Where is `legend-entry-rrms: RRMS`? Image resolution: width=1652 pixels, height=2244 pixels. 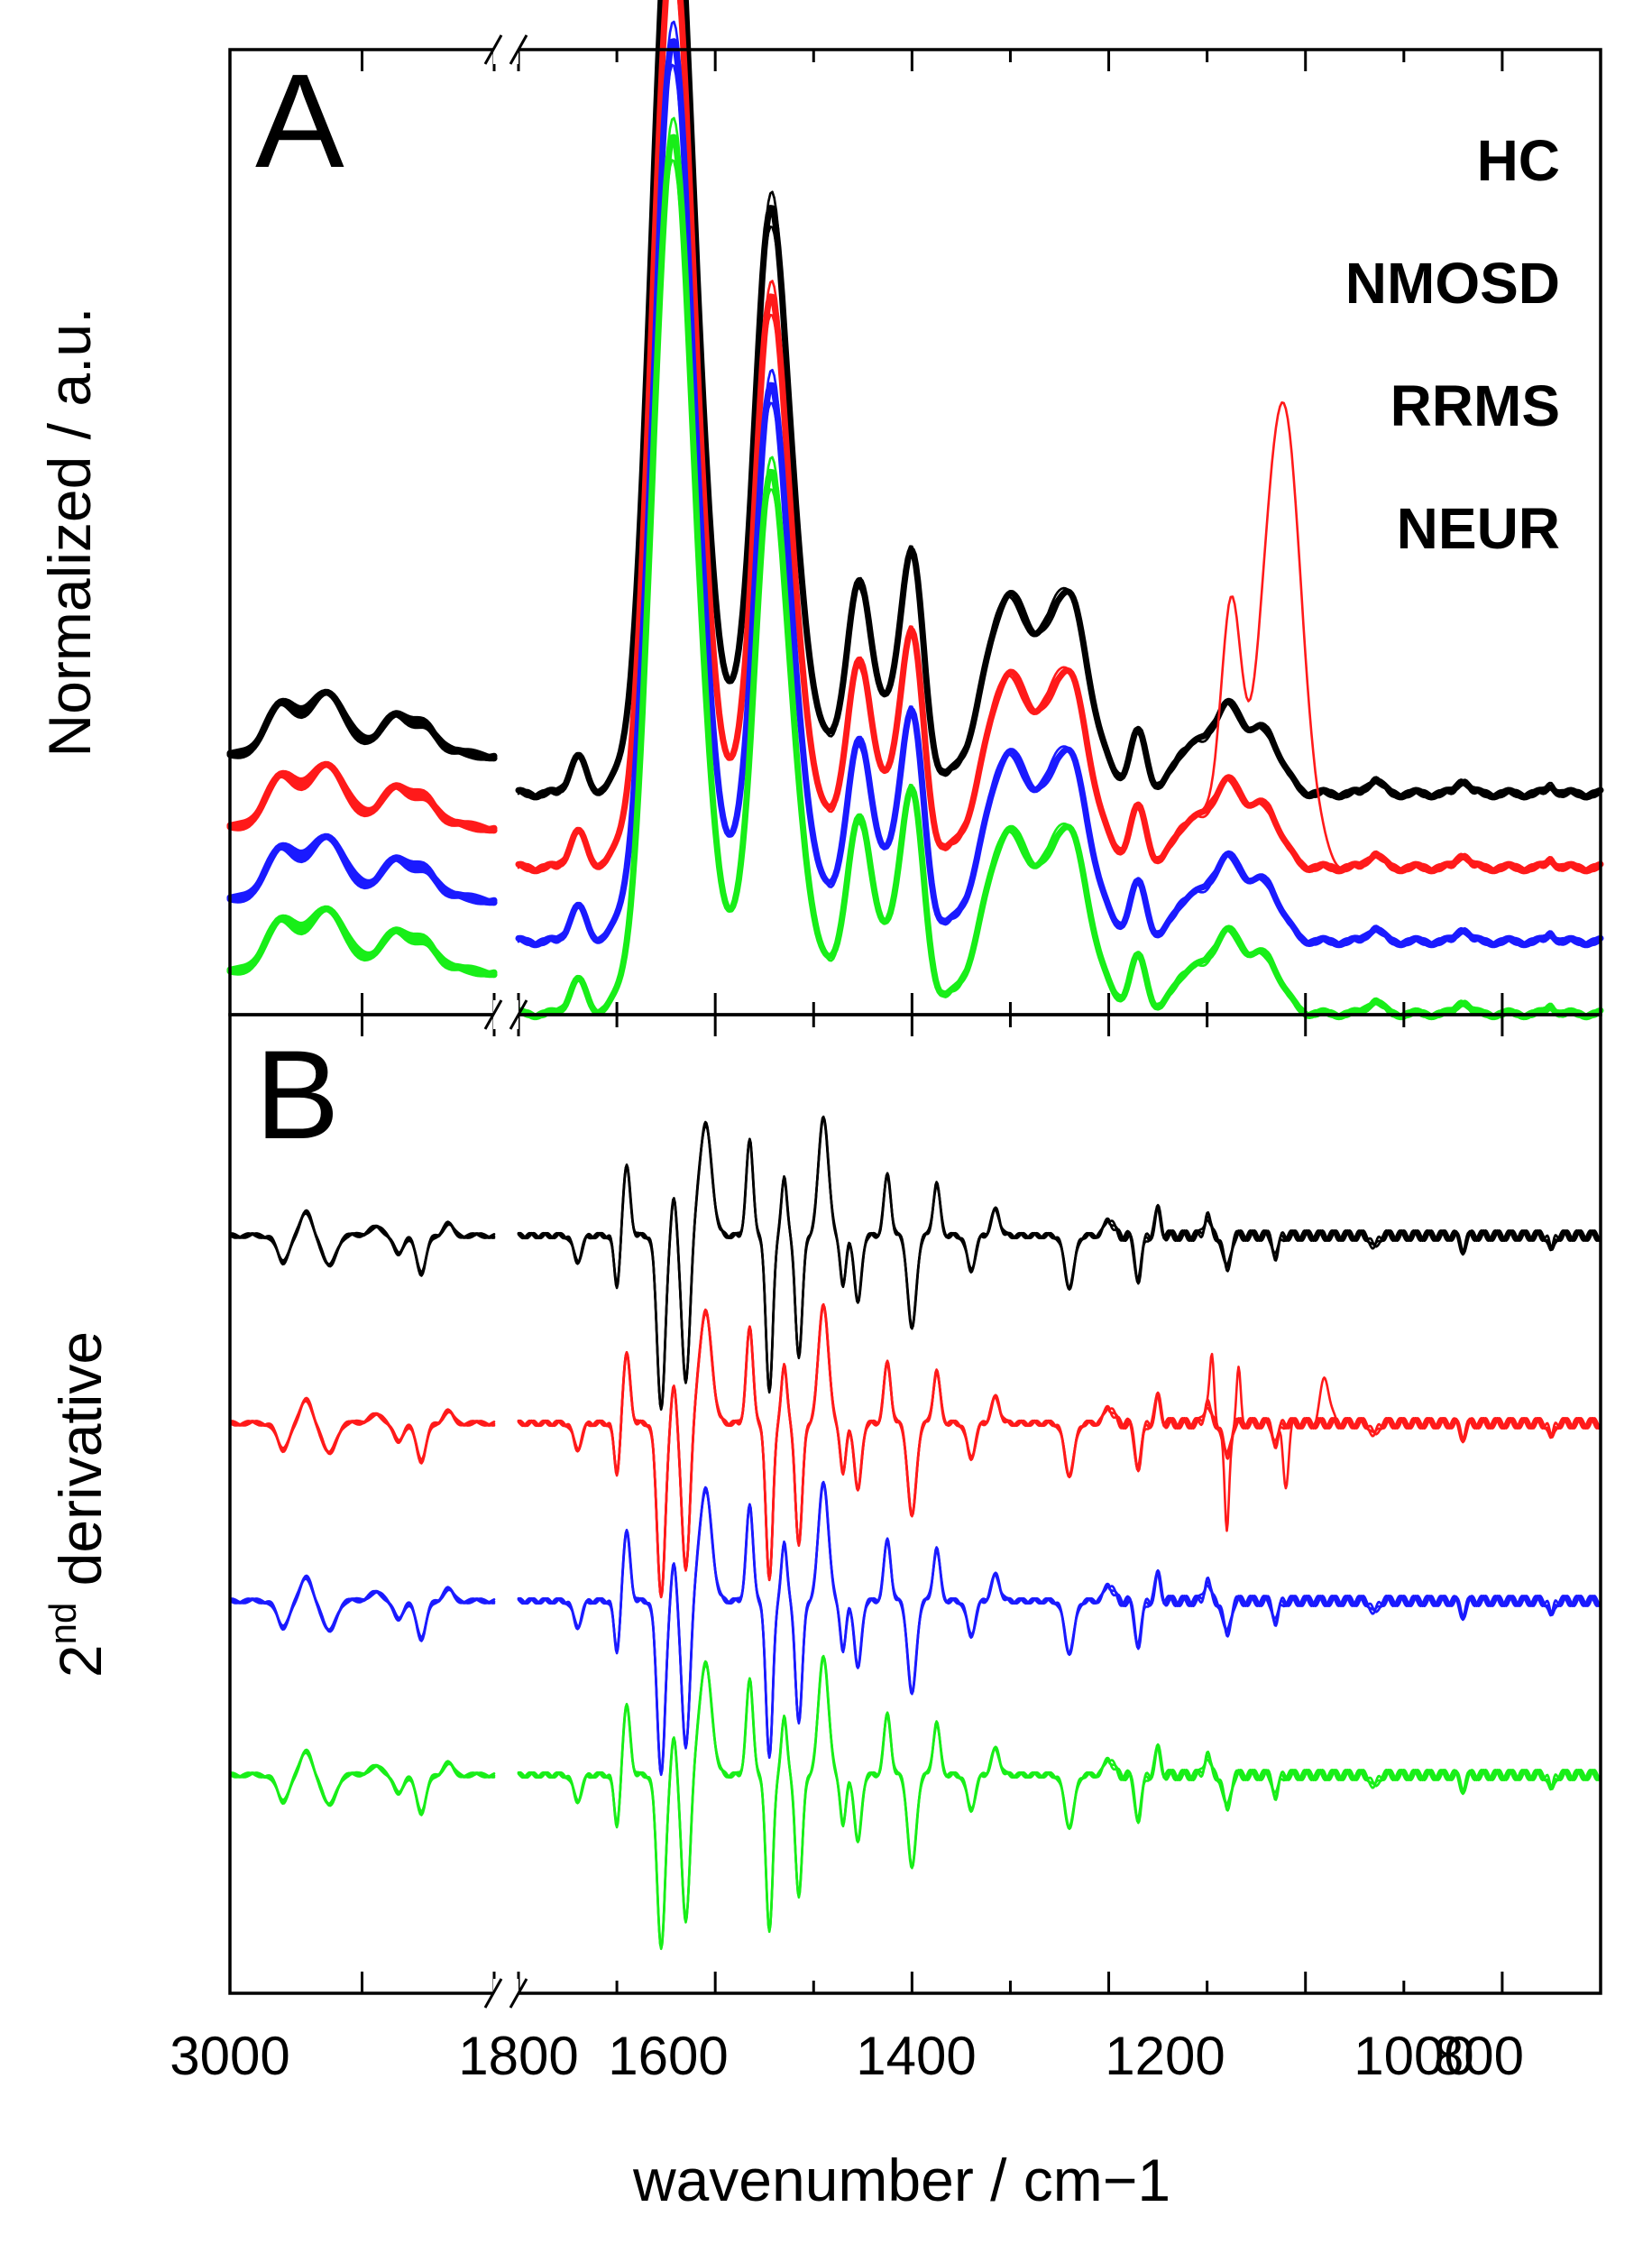 legend-entry-rrms: RRMS is located at coordinates (1475, 405).